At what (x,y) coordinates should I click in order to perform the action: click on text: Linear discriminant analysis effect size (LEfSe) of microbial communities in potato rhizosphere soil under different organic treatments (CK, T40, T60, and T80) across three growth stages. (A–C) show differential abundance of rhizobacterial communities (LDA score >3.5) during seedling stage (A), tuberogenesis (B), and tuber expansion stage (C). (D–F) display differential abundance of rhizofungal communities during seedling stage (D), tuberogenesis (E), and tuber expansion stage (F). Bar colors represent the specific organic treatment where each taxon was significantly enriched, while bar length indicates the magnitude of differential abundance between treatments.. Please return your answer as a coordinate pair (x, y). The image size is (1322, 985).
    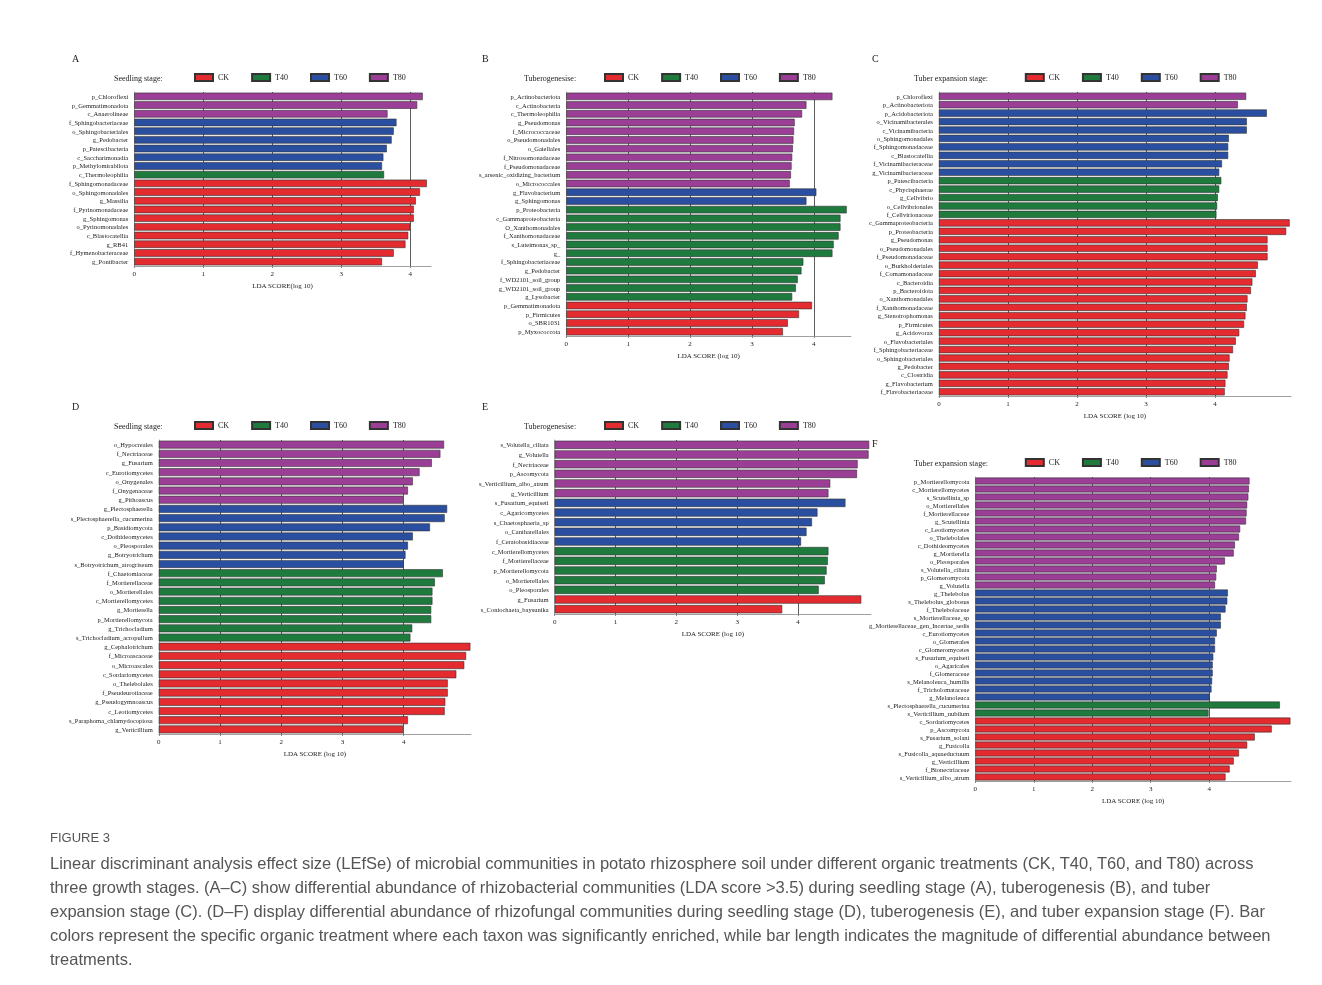
    Looking at the image, I should click on (661, 911).